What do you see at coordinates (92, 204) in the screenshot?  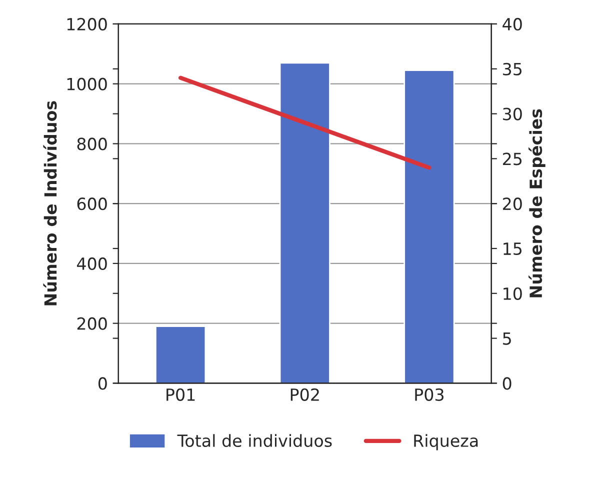 I see `y-tick-label: 600` at bounding box center [92, 204].